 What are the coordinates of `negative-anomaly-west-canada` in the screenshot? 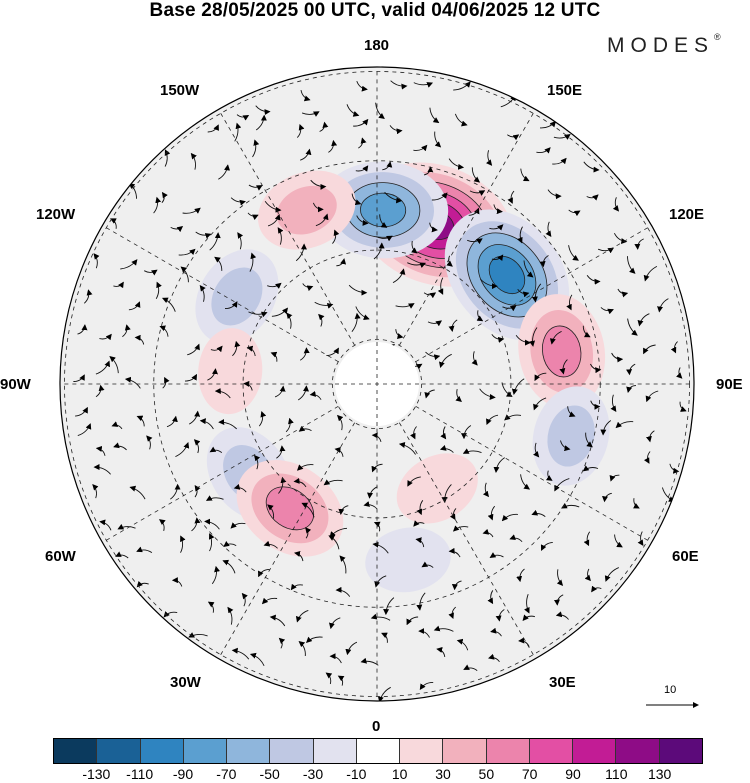 It's located at (237, 296).